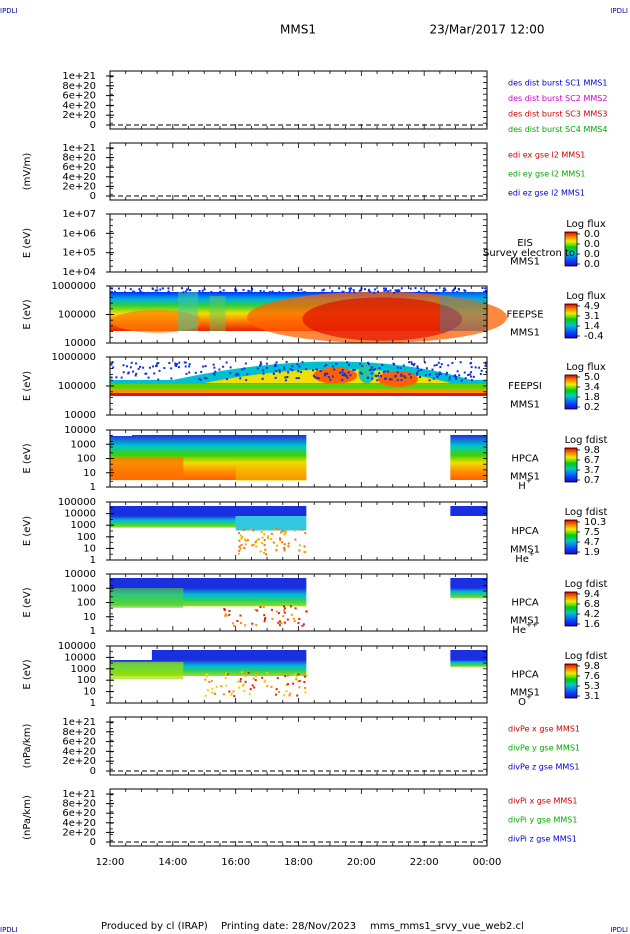  Describe the element at coordinates (468, 663) in the screenshot. I see `spectrogram-fill` at that location.